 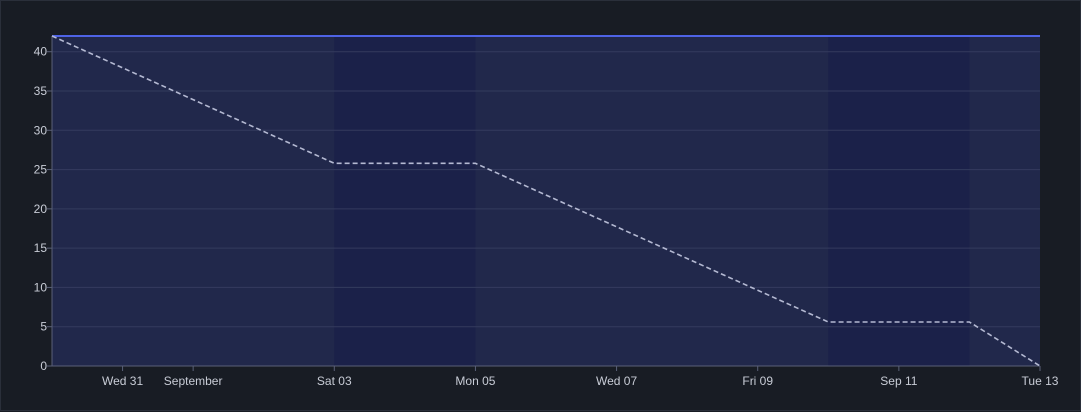 What do you see at coordinates (41, 130) in the screenshot?
I see `y-tick-label: 30` at bounding box center [41, 130].